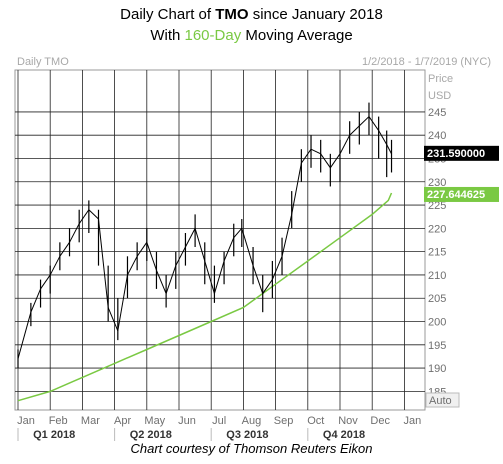  Describe the element at coordinates (154, 421) in the screenshot. I see `x-tick-label: May` at that location.